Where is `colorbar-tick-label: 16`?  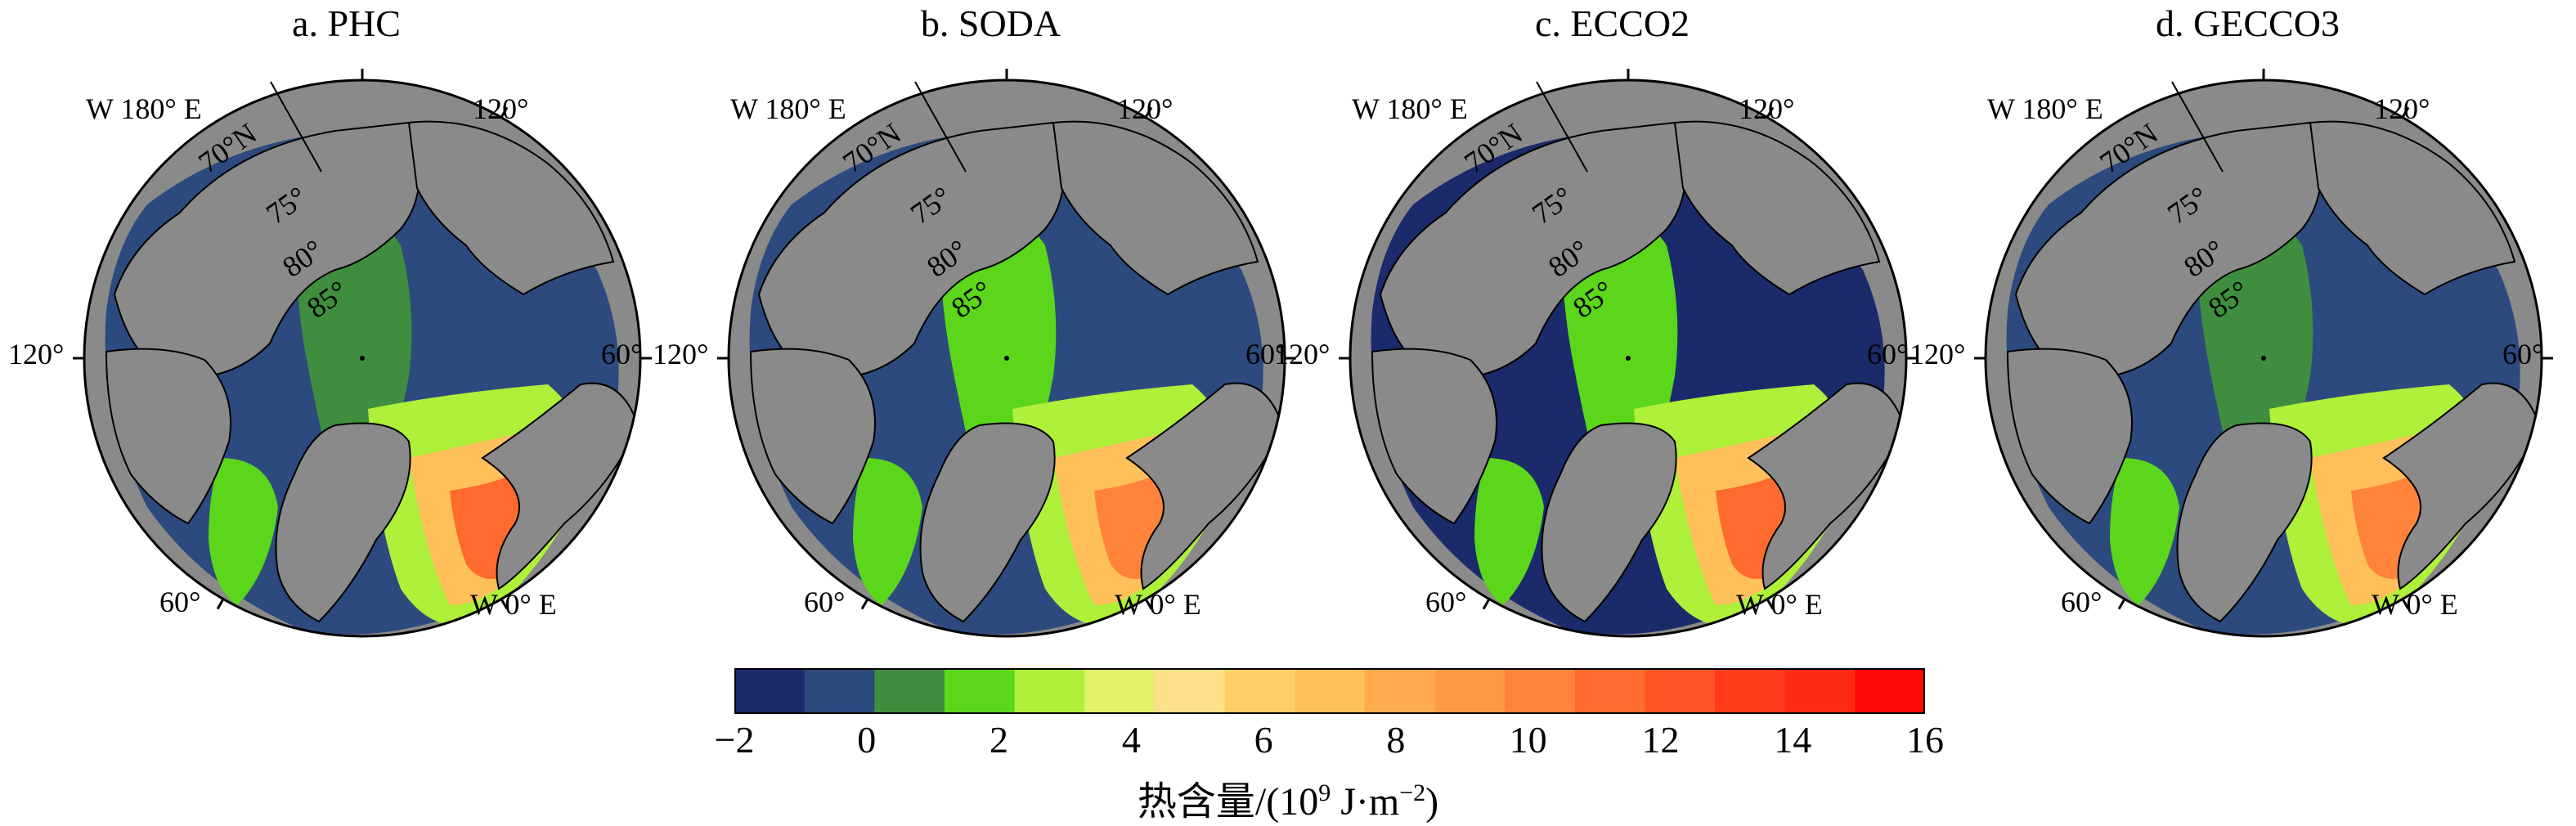 colorbar-tick-label: 16 is located at coordinates (1925, 740).